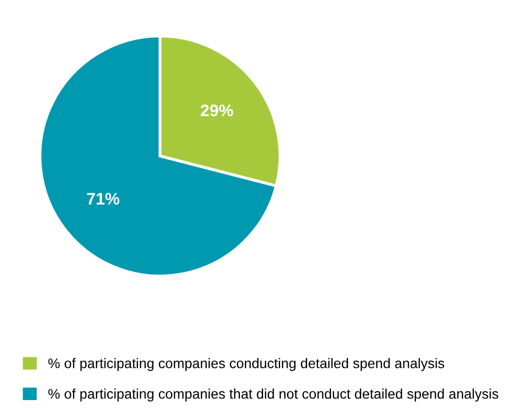 The width and height of the screenshot is (517, 414). Describe the element at coordinates (217, 110) in the screenshot. I see `data-label: 29%` at that location.